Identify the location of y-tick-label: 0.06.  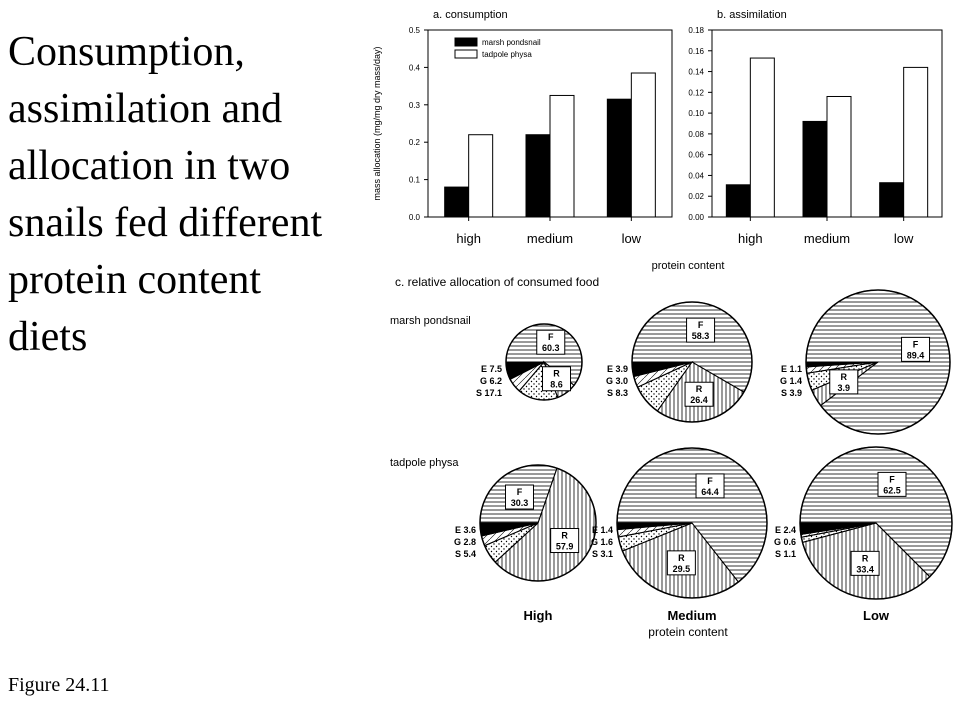
(696, 155).